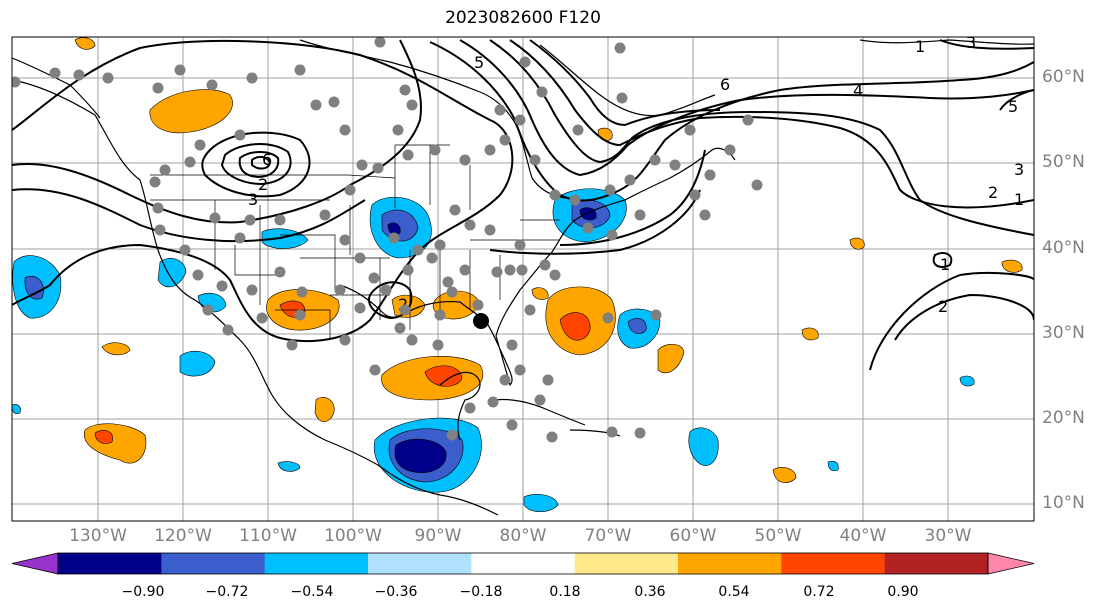  I want to click on colorbar-tick: 0.54, so click(734, 592).